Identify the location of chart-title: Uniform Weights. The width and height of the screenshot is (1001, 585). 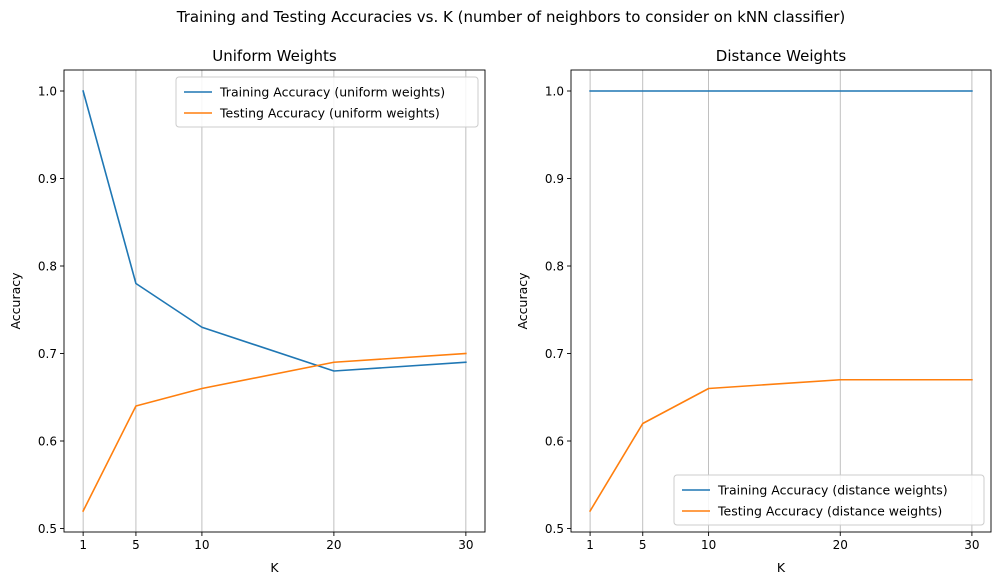
(274, 56).